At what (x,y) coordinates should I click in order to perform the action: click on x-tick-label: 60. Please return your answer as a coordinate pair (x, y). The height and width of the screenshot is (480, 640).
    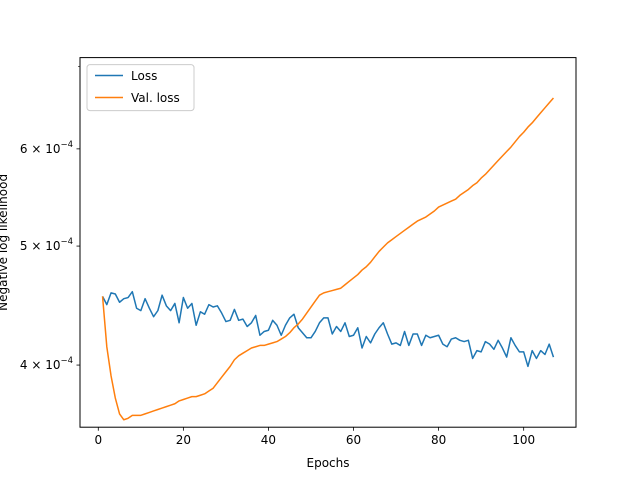
    Looking at the image, I should click on (353, 440).